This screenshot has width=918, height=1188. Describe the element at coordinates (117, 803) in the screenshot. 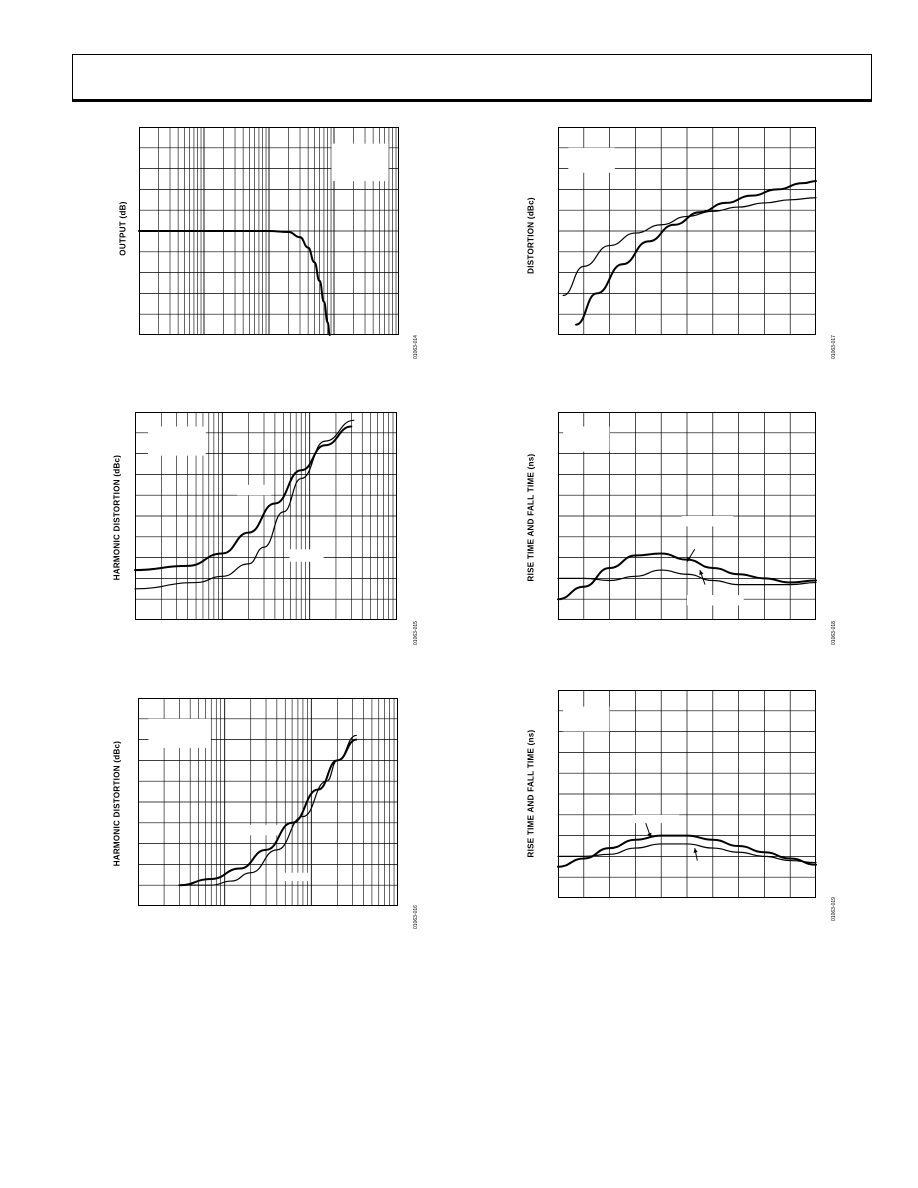

I see `chart-5-ylabel: HARMONIC DISTORTION (dBc)` at that location.